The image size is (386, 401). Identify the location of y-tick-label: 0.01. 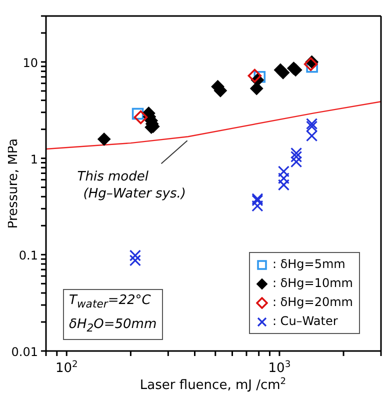
(24, 352).